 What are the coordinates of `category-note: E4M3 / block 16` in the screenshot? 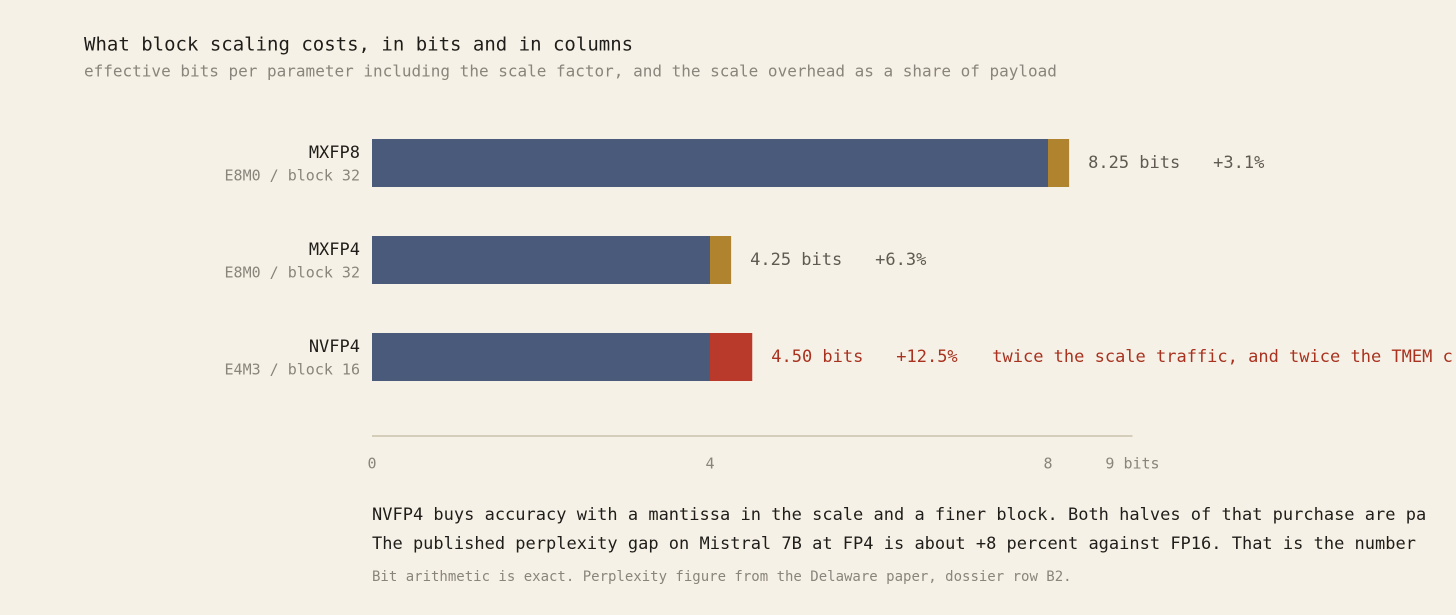 It's located at (292, 370).